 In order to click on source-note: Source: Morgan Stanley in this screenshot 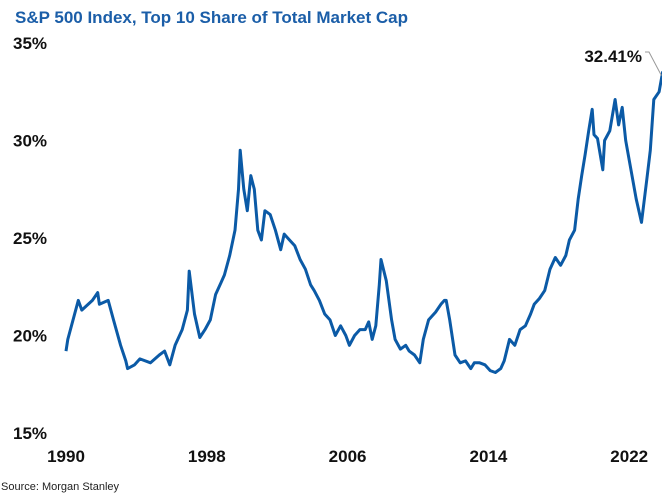, I will do `click(60, 487)`.